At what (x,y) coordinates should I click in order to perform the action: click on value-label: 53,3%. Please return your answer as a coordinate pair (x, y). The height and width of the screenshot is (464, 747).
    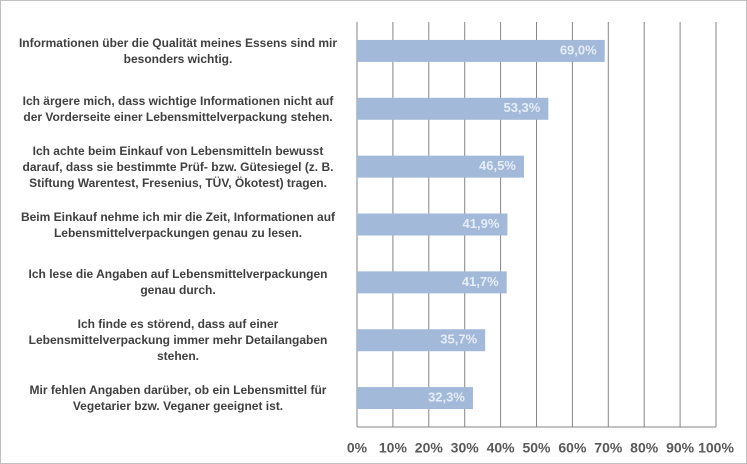
    Looking at the image, I should click on (521, 107).